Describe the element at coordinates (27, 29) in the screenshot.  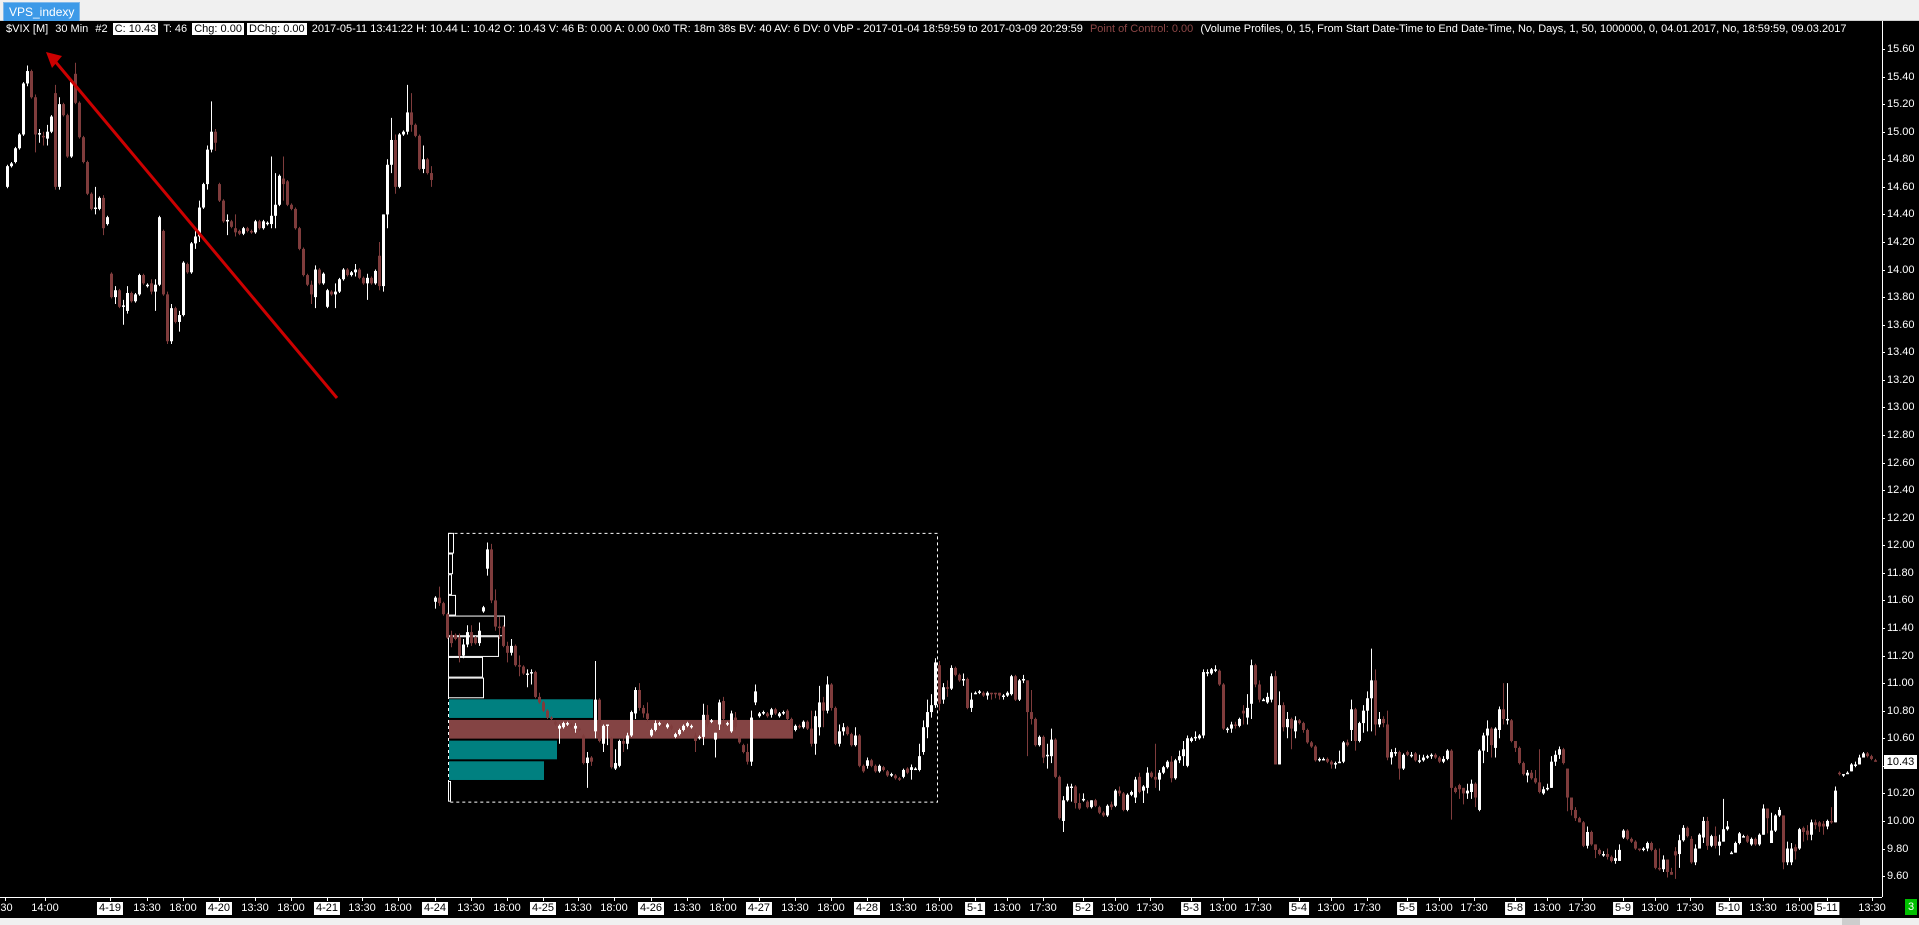
I see `symbol-label: $VIX [M]` at that location.